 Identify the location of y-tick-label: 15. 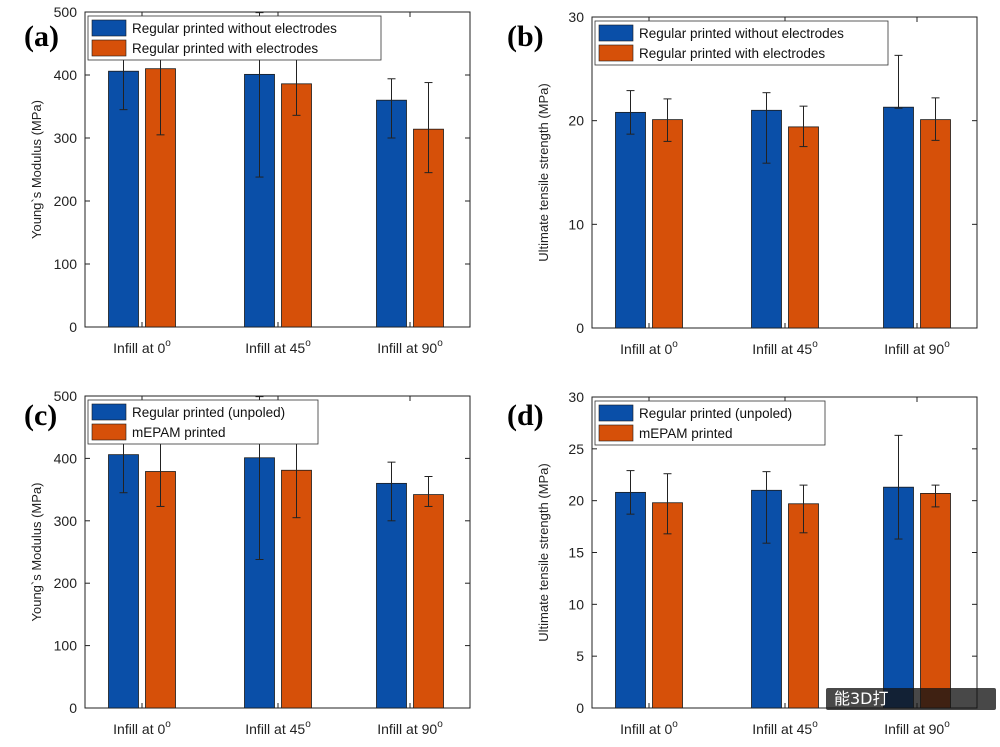
(576, 553).